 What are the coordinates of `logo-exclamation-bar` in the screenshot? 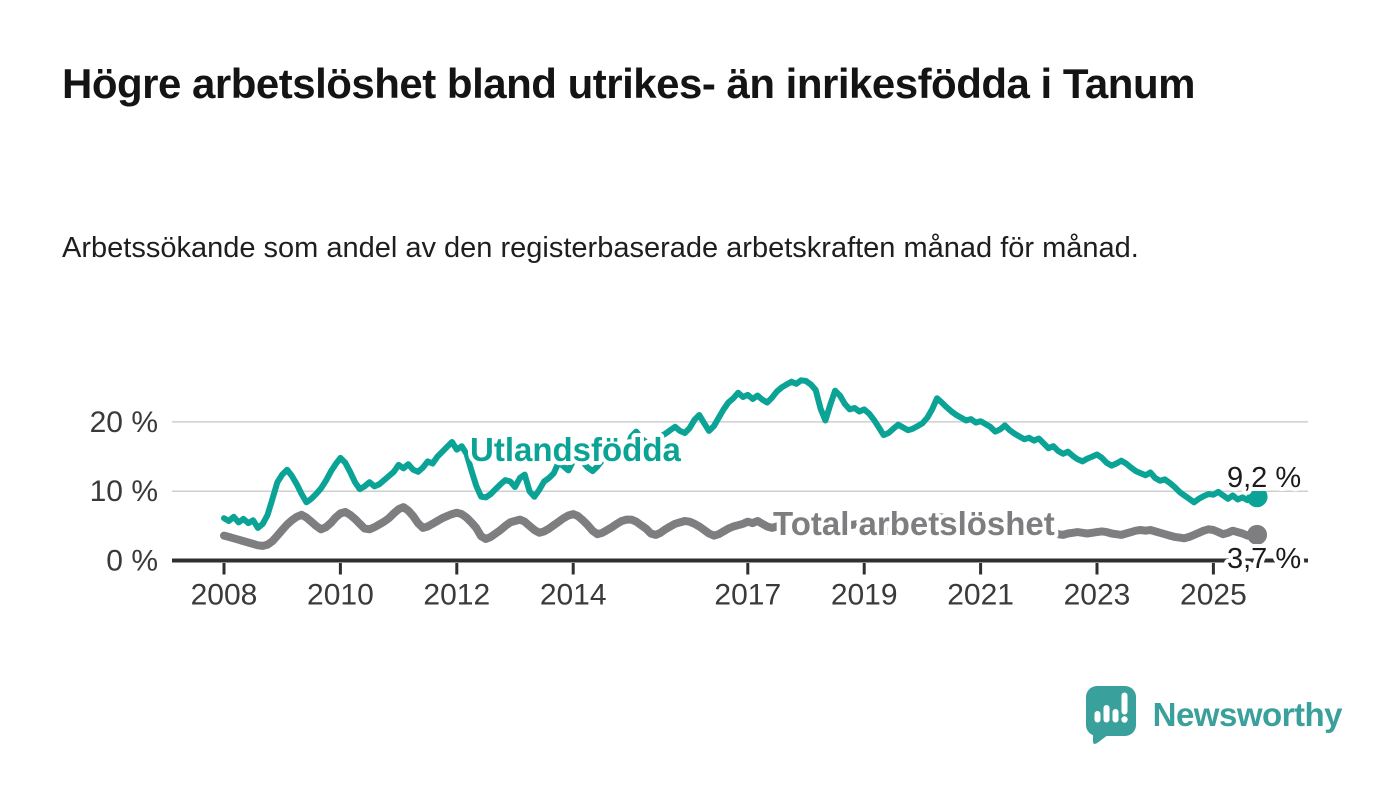 It's located at (1124, 703).